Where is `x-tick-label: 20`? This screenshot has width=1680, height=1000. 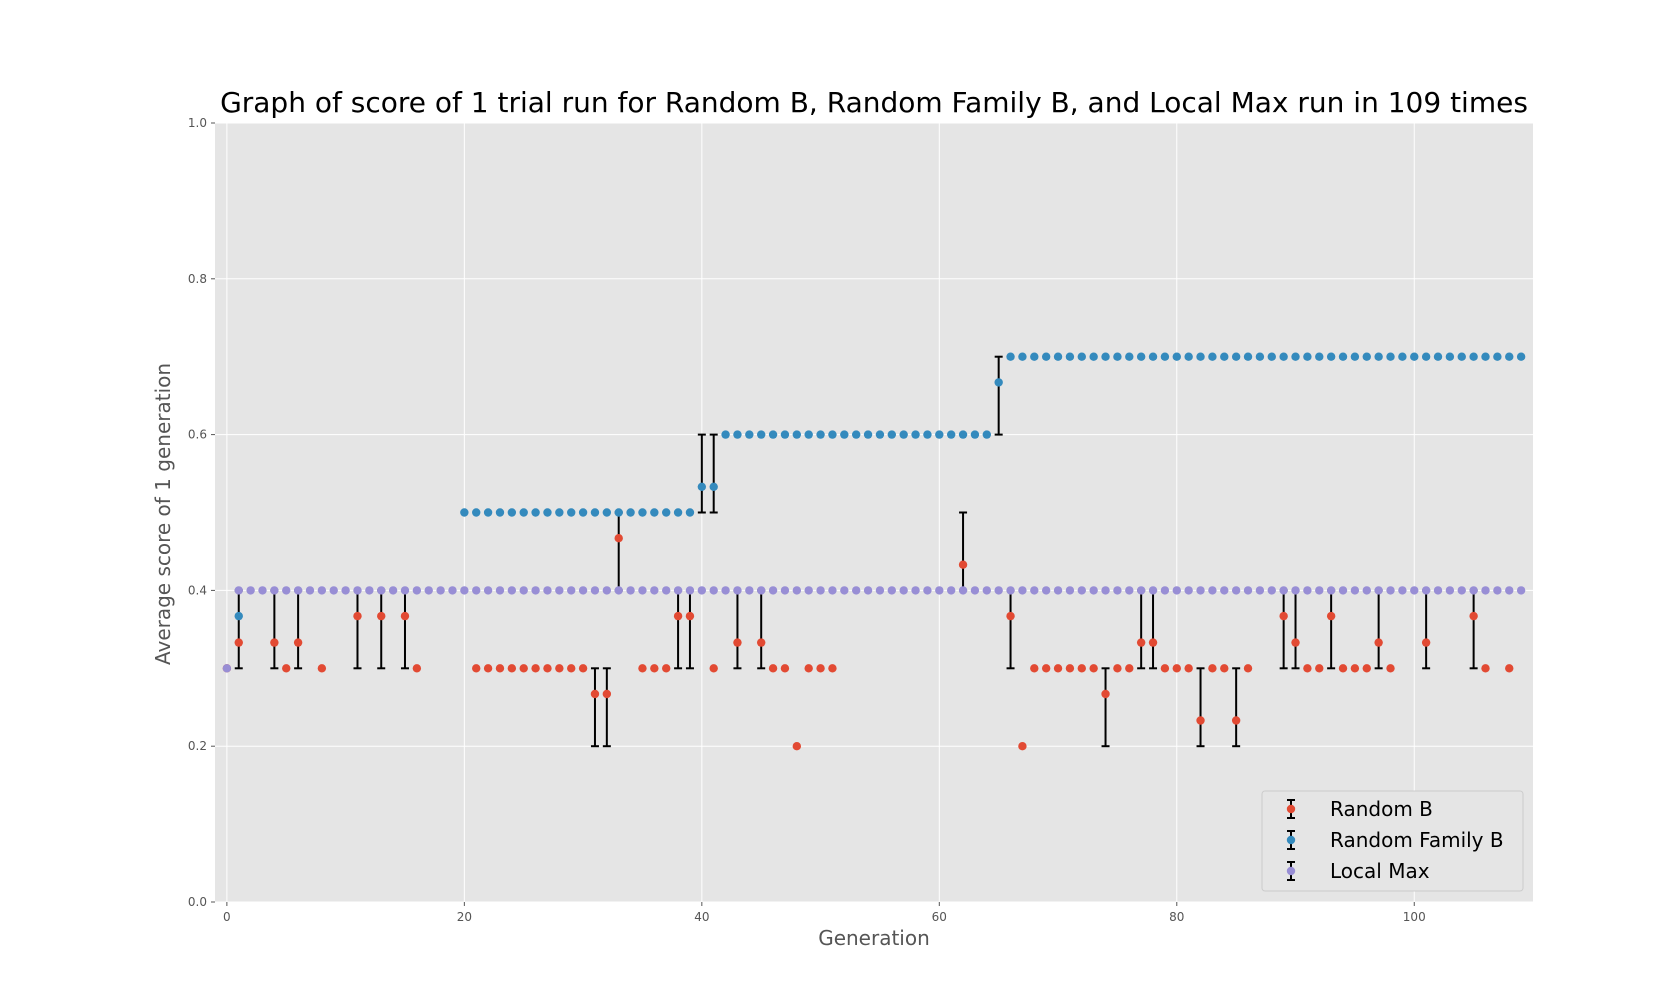 x-tick-label: 20 is located at coordinates (464, 917).